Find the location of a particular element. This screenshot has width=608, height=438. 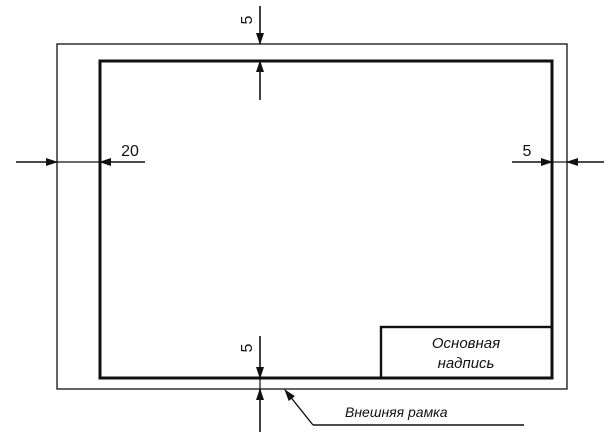

left-dimension-value: 20 is located at coordinates (130, 151).